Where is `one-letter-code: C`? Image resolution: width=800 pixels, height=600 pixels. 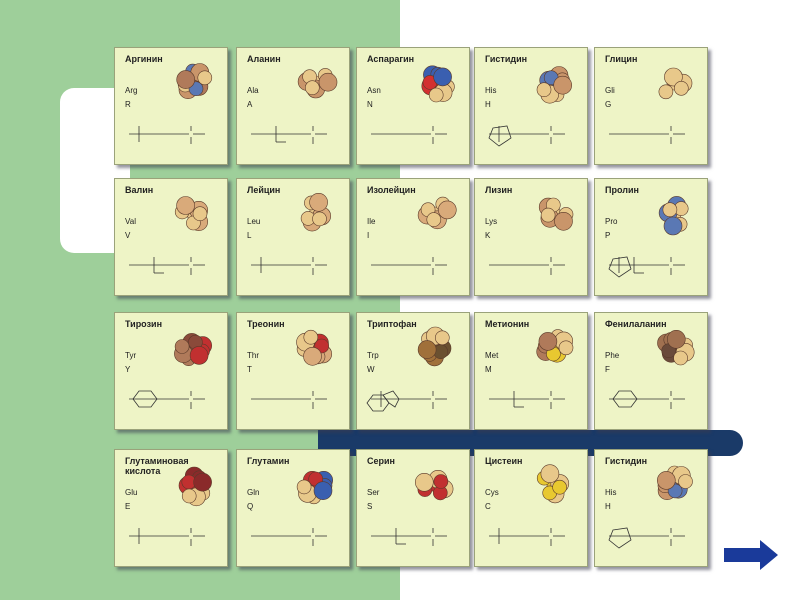
one-letter-code: C is located at coordinates (488, 506).